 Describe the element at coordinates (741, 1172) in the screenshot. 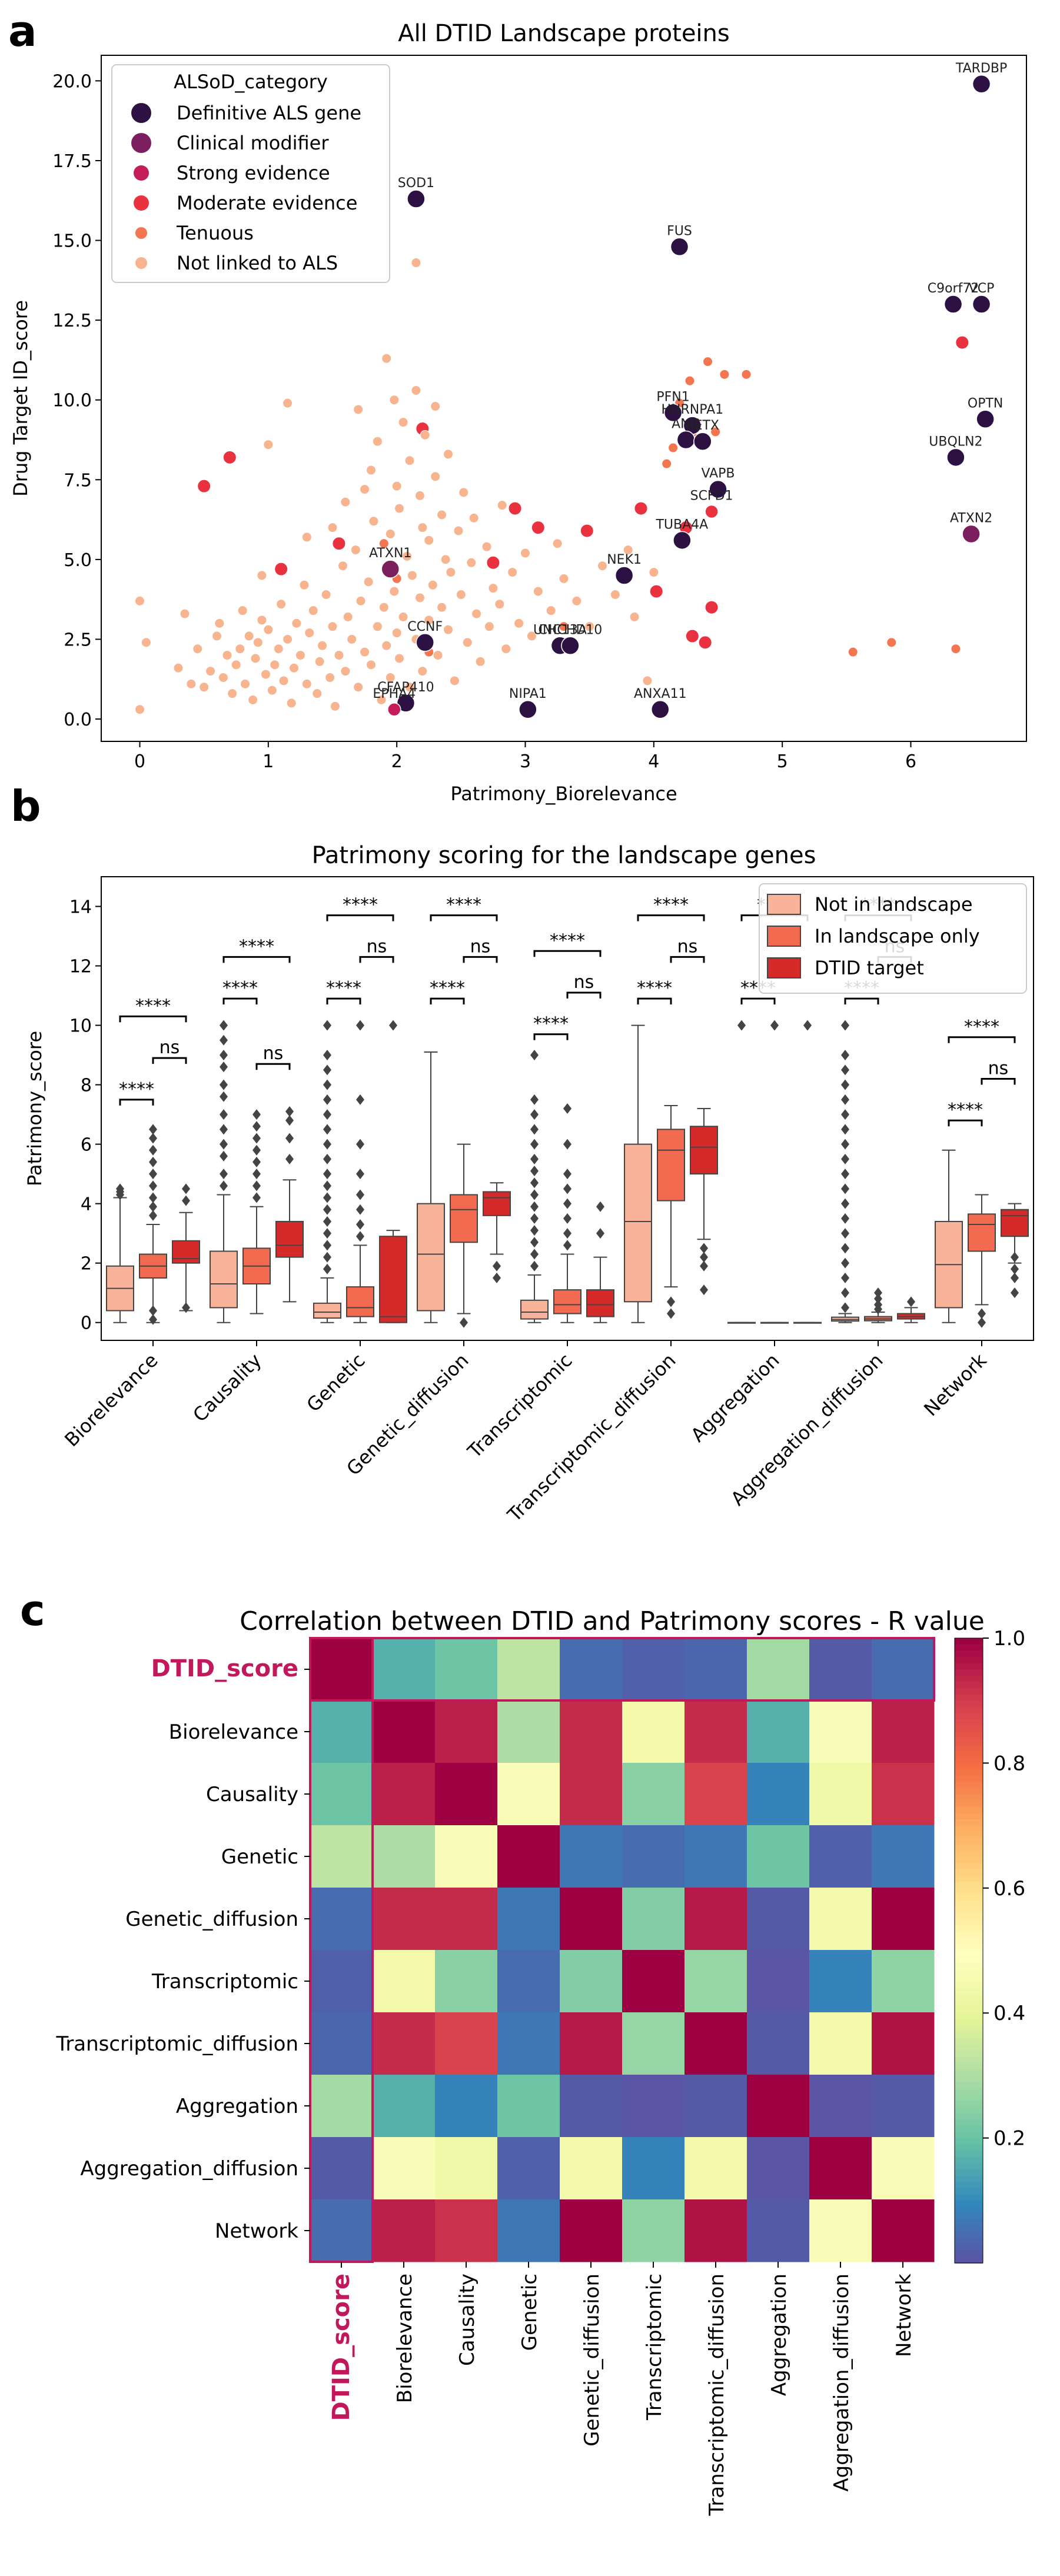

I see `box-aggregation-not-in-landscape` at that location.